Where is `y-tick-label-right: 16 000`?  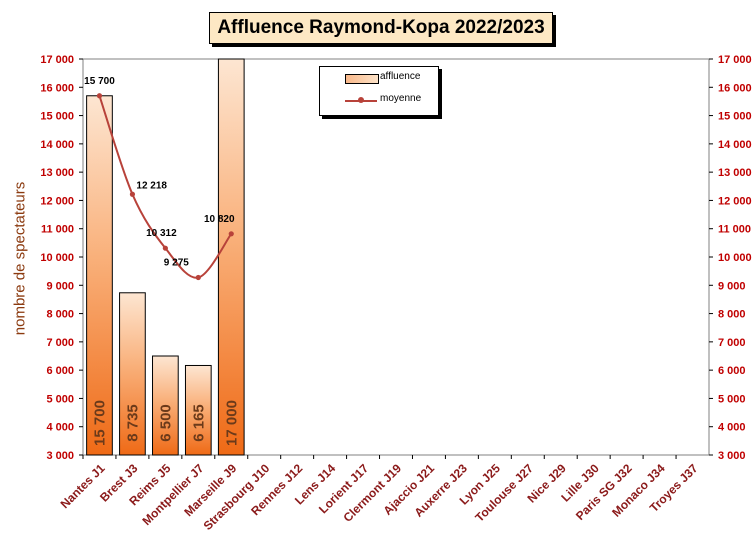 y-tick-label-right: 16 000 is located at coordinates (735, 88).